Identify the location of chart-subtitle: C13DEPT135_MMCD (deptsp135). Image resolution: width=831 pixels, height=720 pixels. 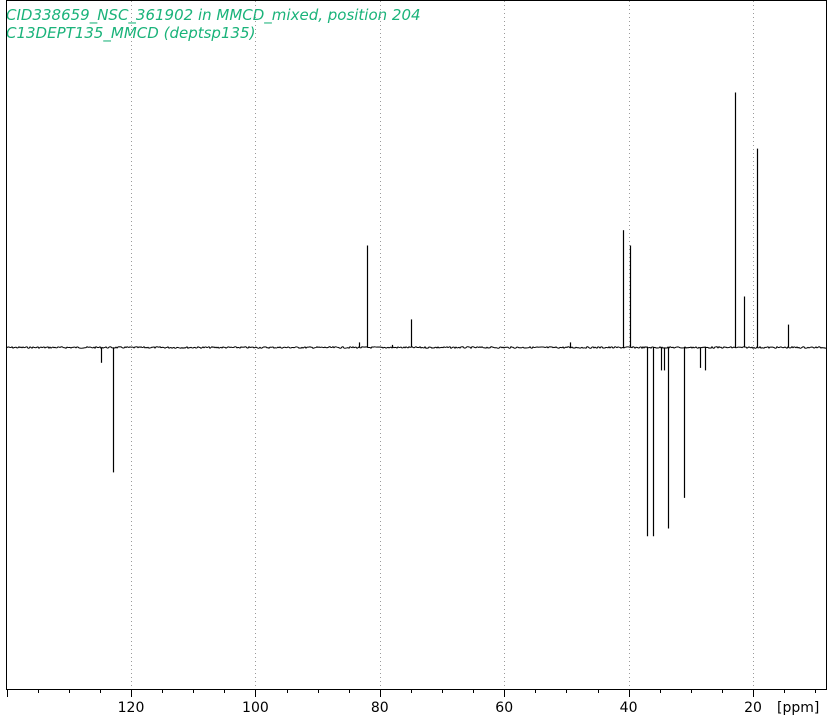
(131, 33).